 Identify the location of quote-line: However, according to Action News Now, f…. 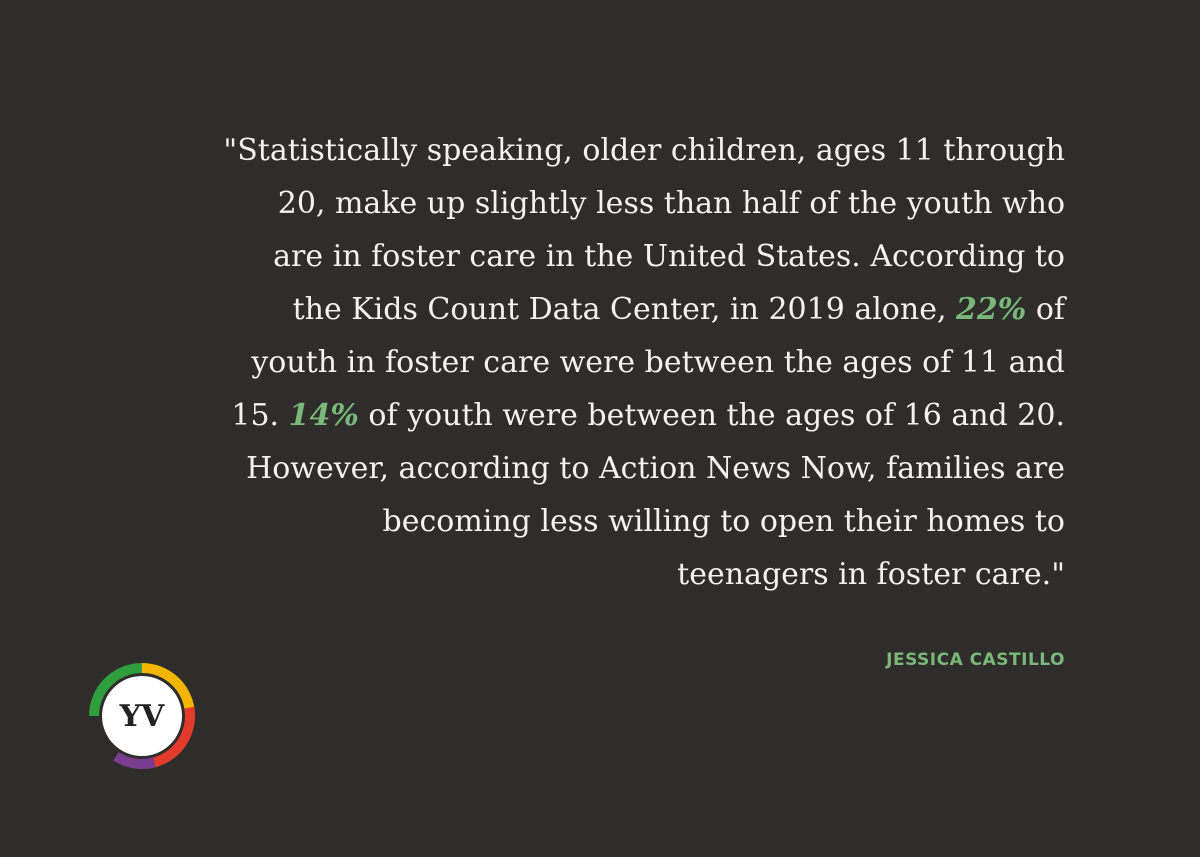
(565, 468).